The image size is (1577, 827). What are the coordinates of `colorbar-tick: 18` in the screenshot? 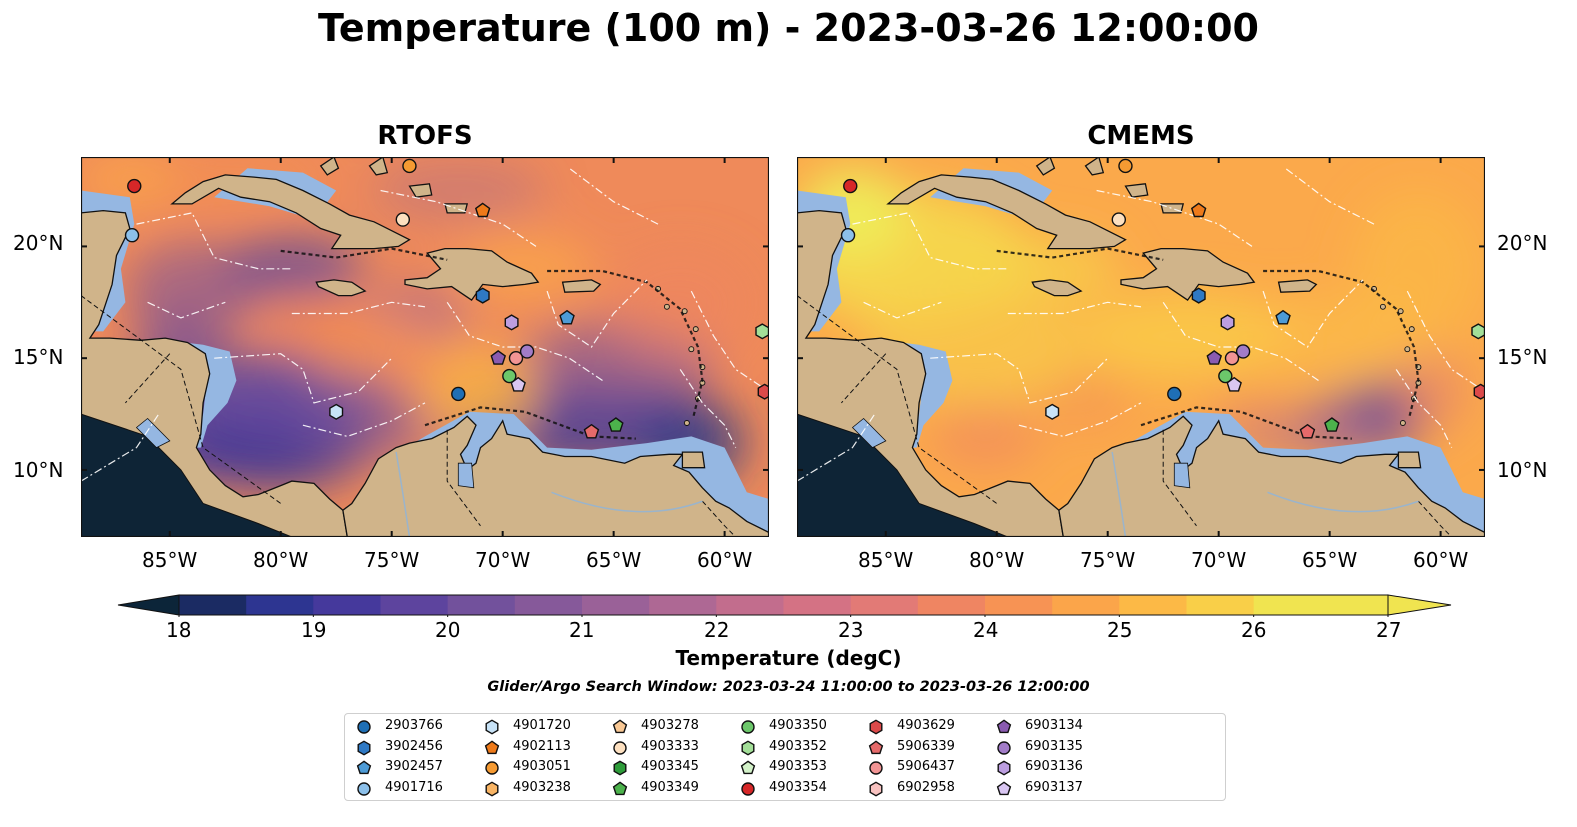 It's located at (179, 630).